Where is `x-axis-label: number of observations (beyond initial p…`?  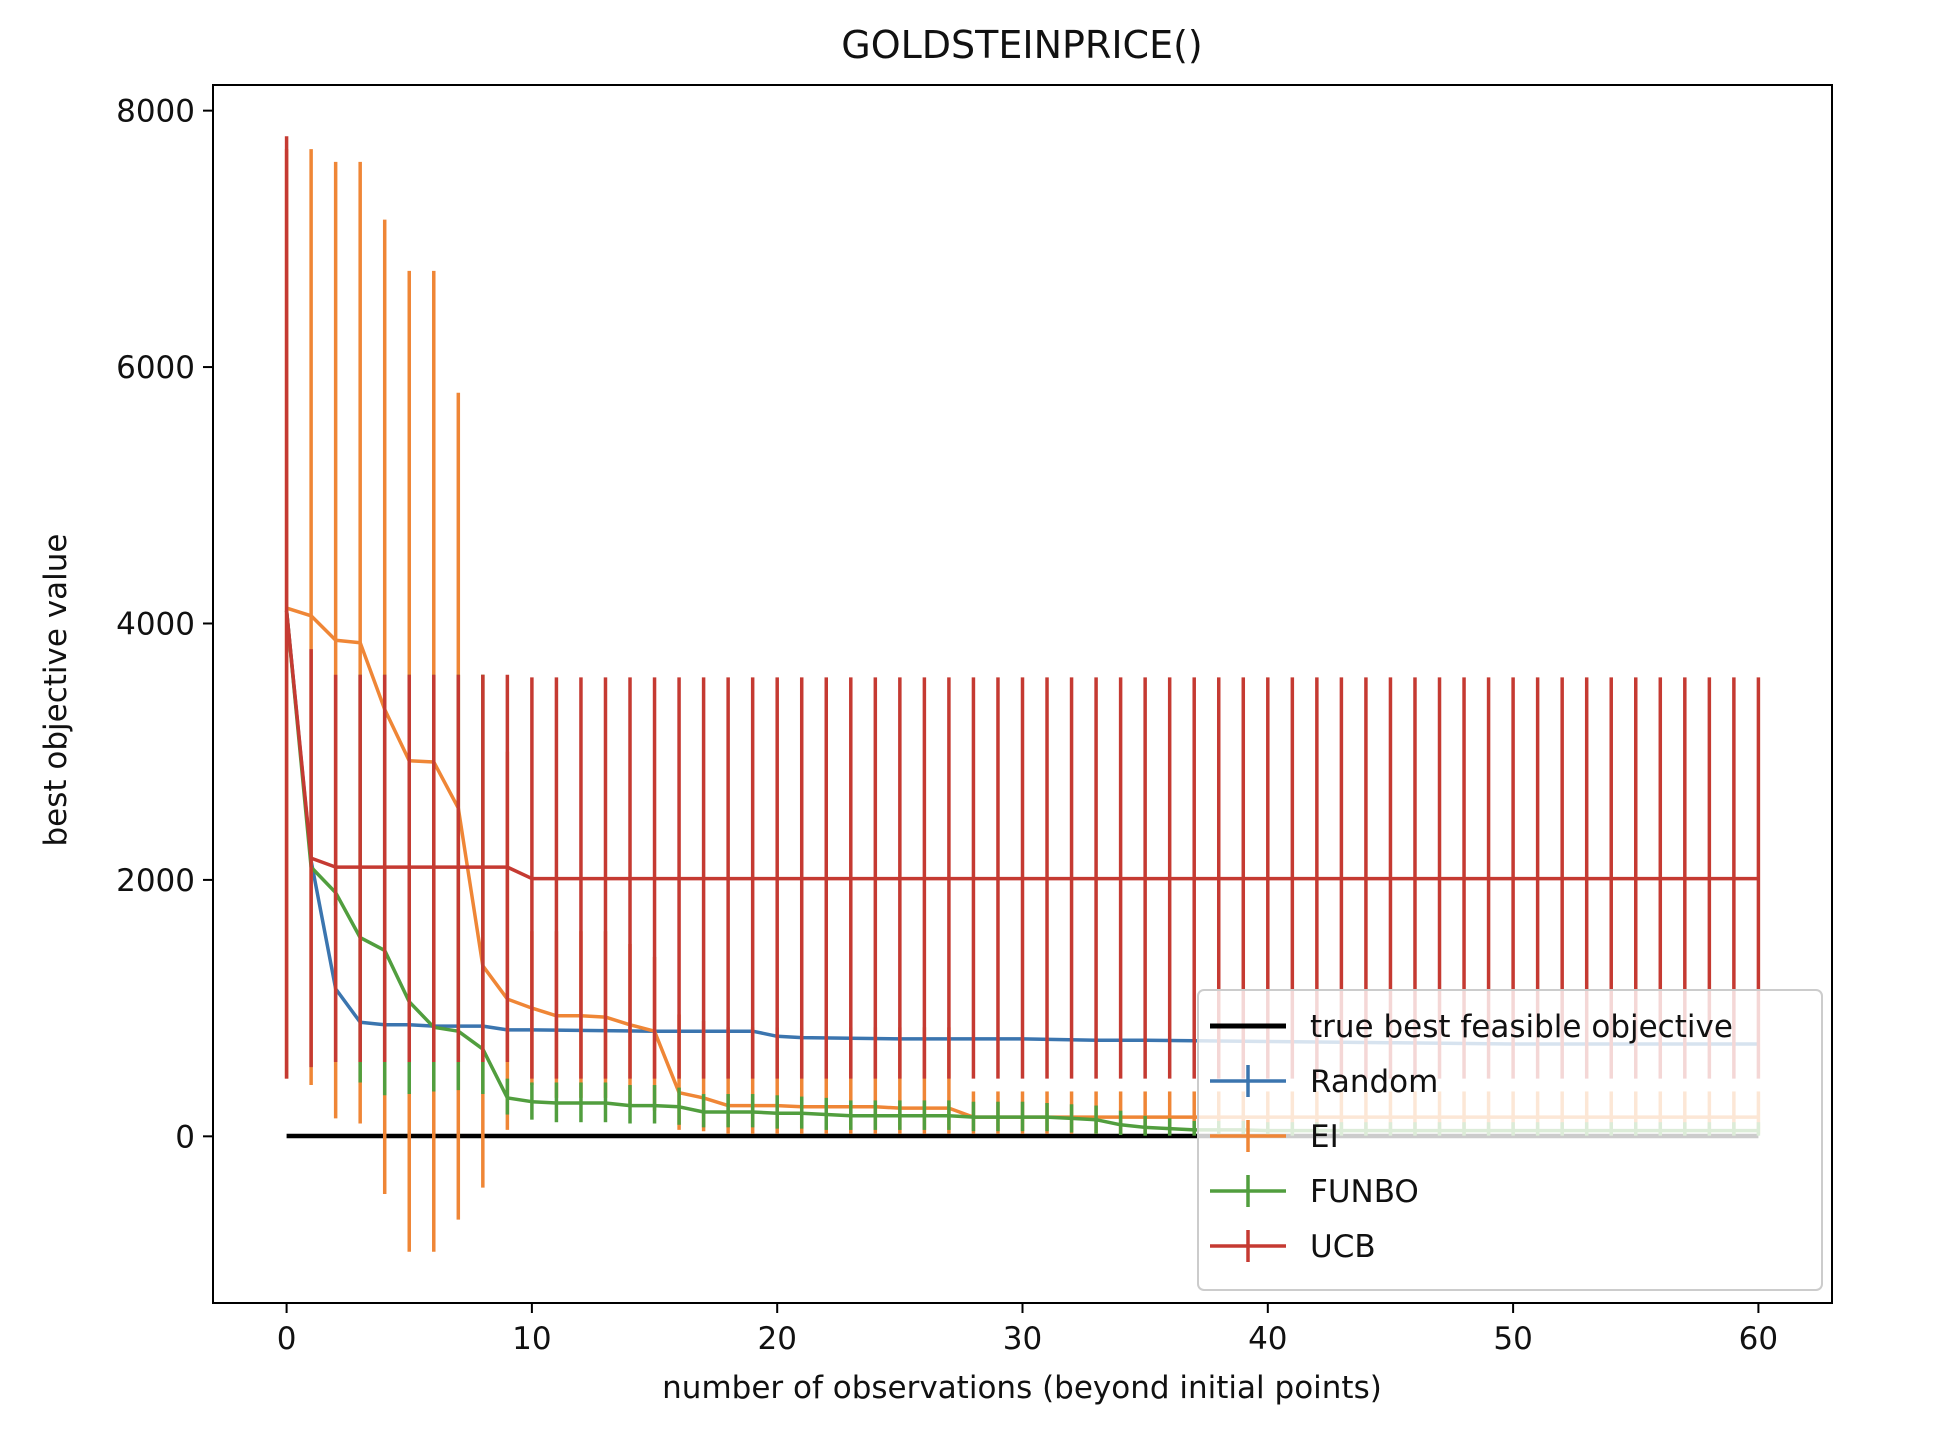 x-axis-label: number of observations (beyond initial p… is located at coordinates (1022, 1388).